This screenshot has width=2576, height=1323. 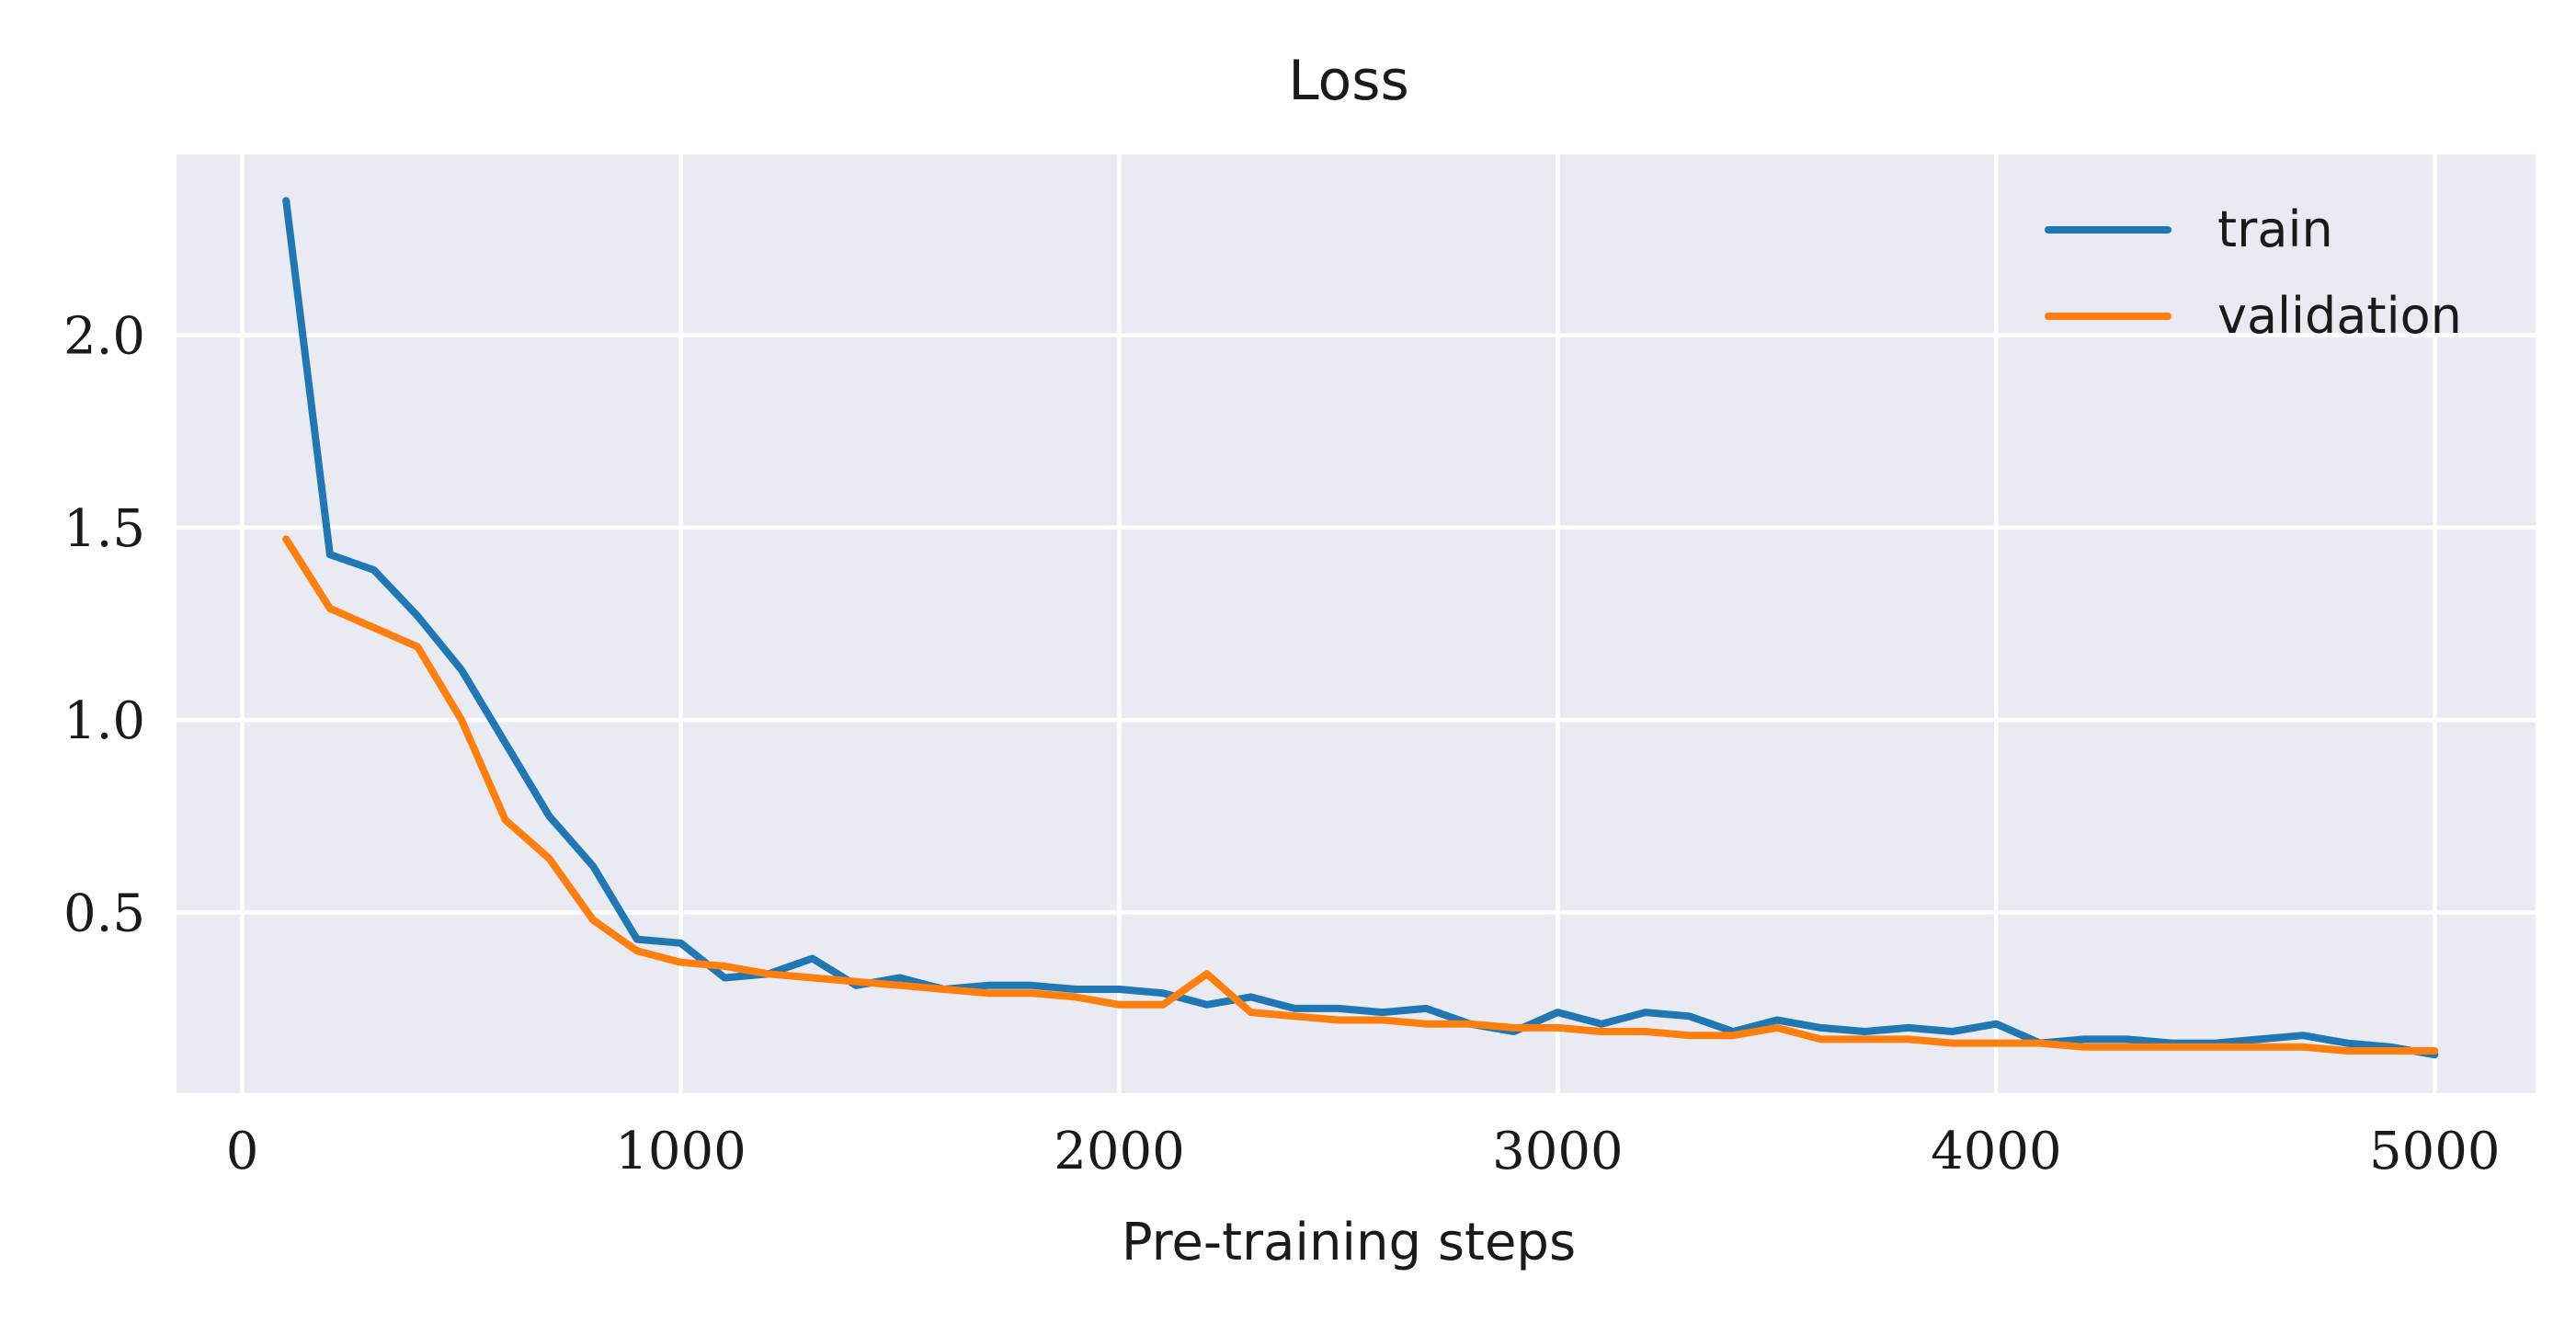 What do you see at coordinates (2435, 1151) in the screenshot?
I see `x-tick-label: 5000` at bounding box center [2435, 1151].